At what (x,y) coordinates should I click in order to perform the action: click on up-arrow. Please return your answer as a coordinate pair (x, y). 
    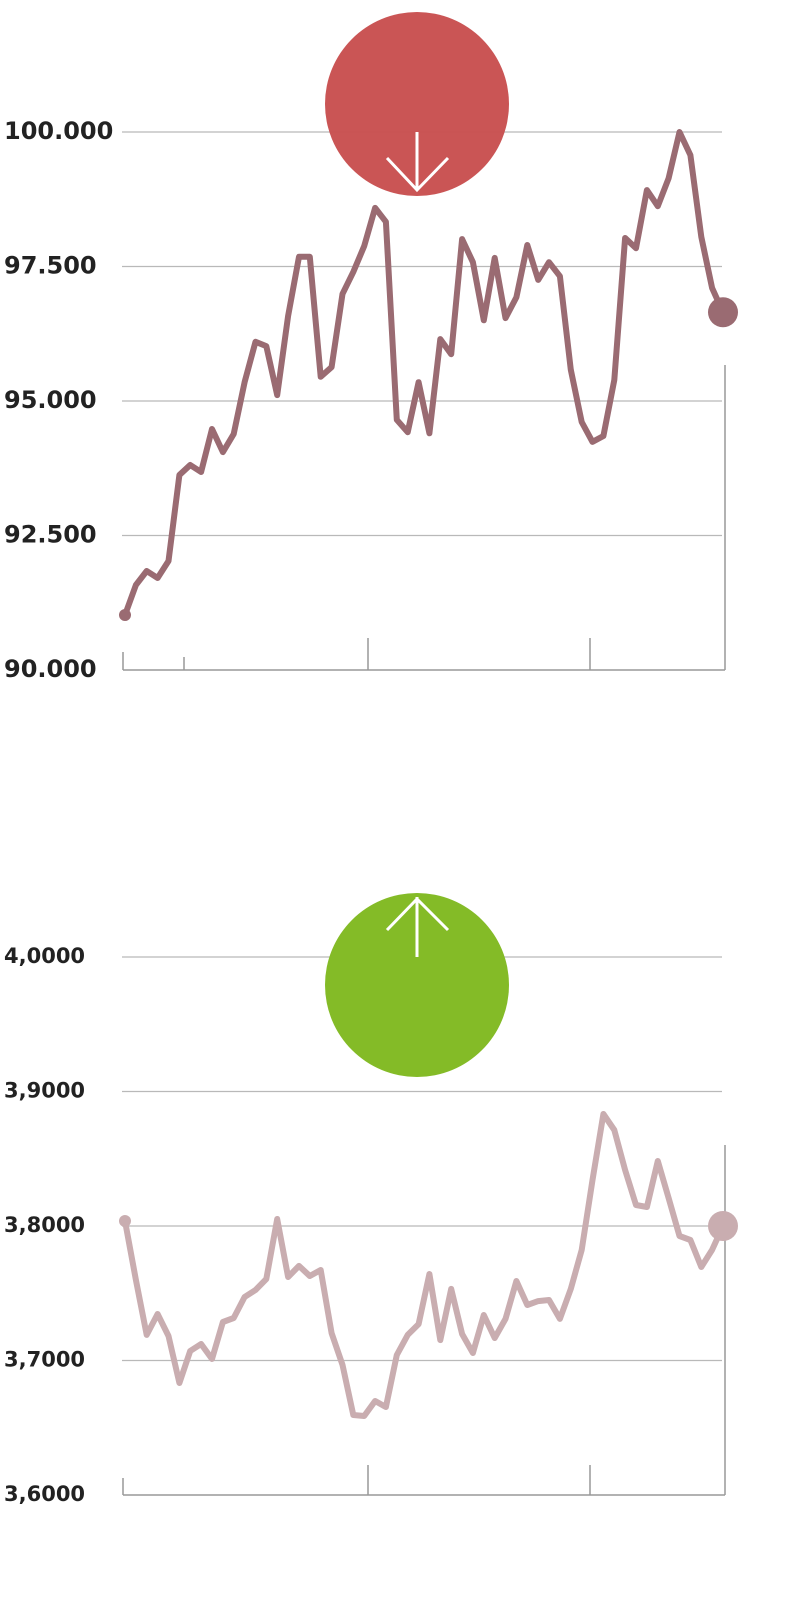
    Looking at the image, I should click on (417, 926).